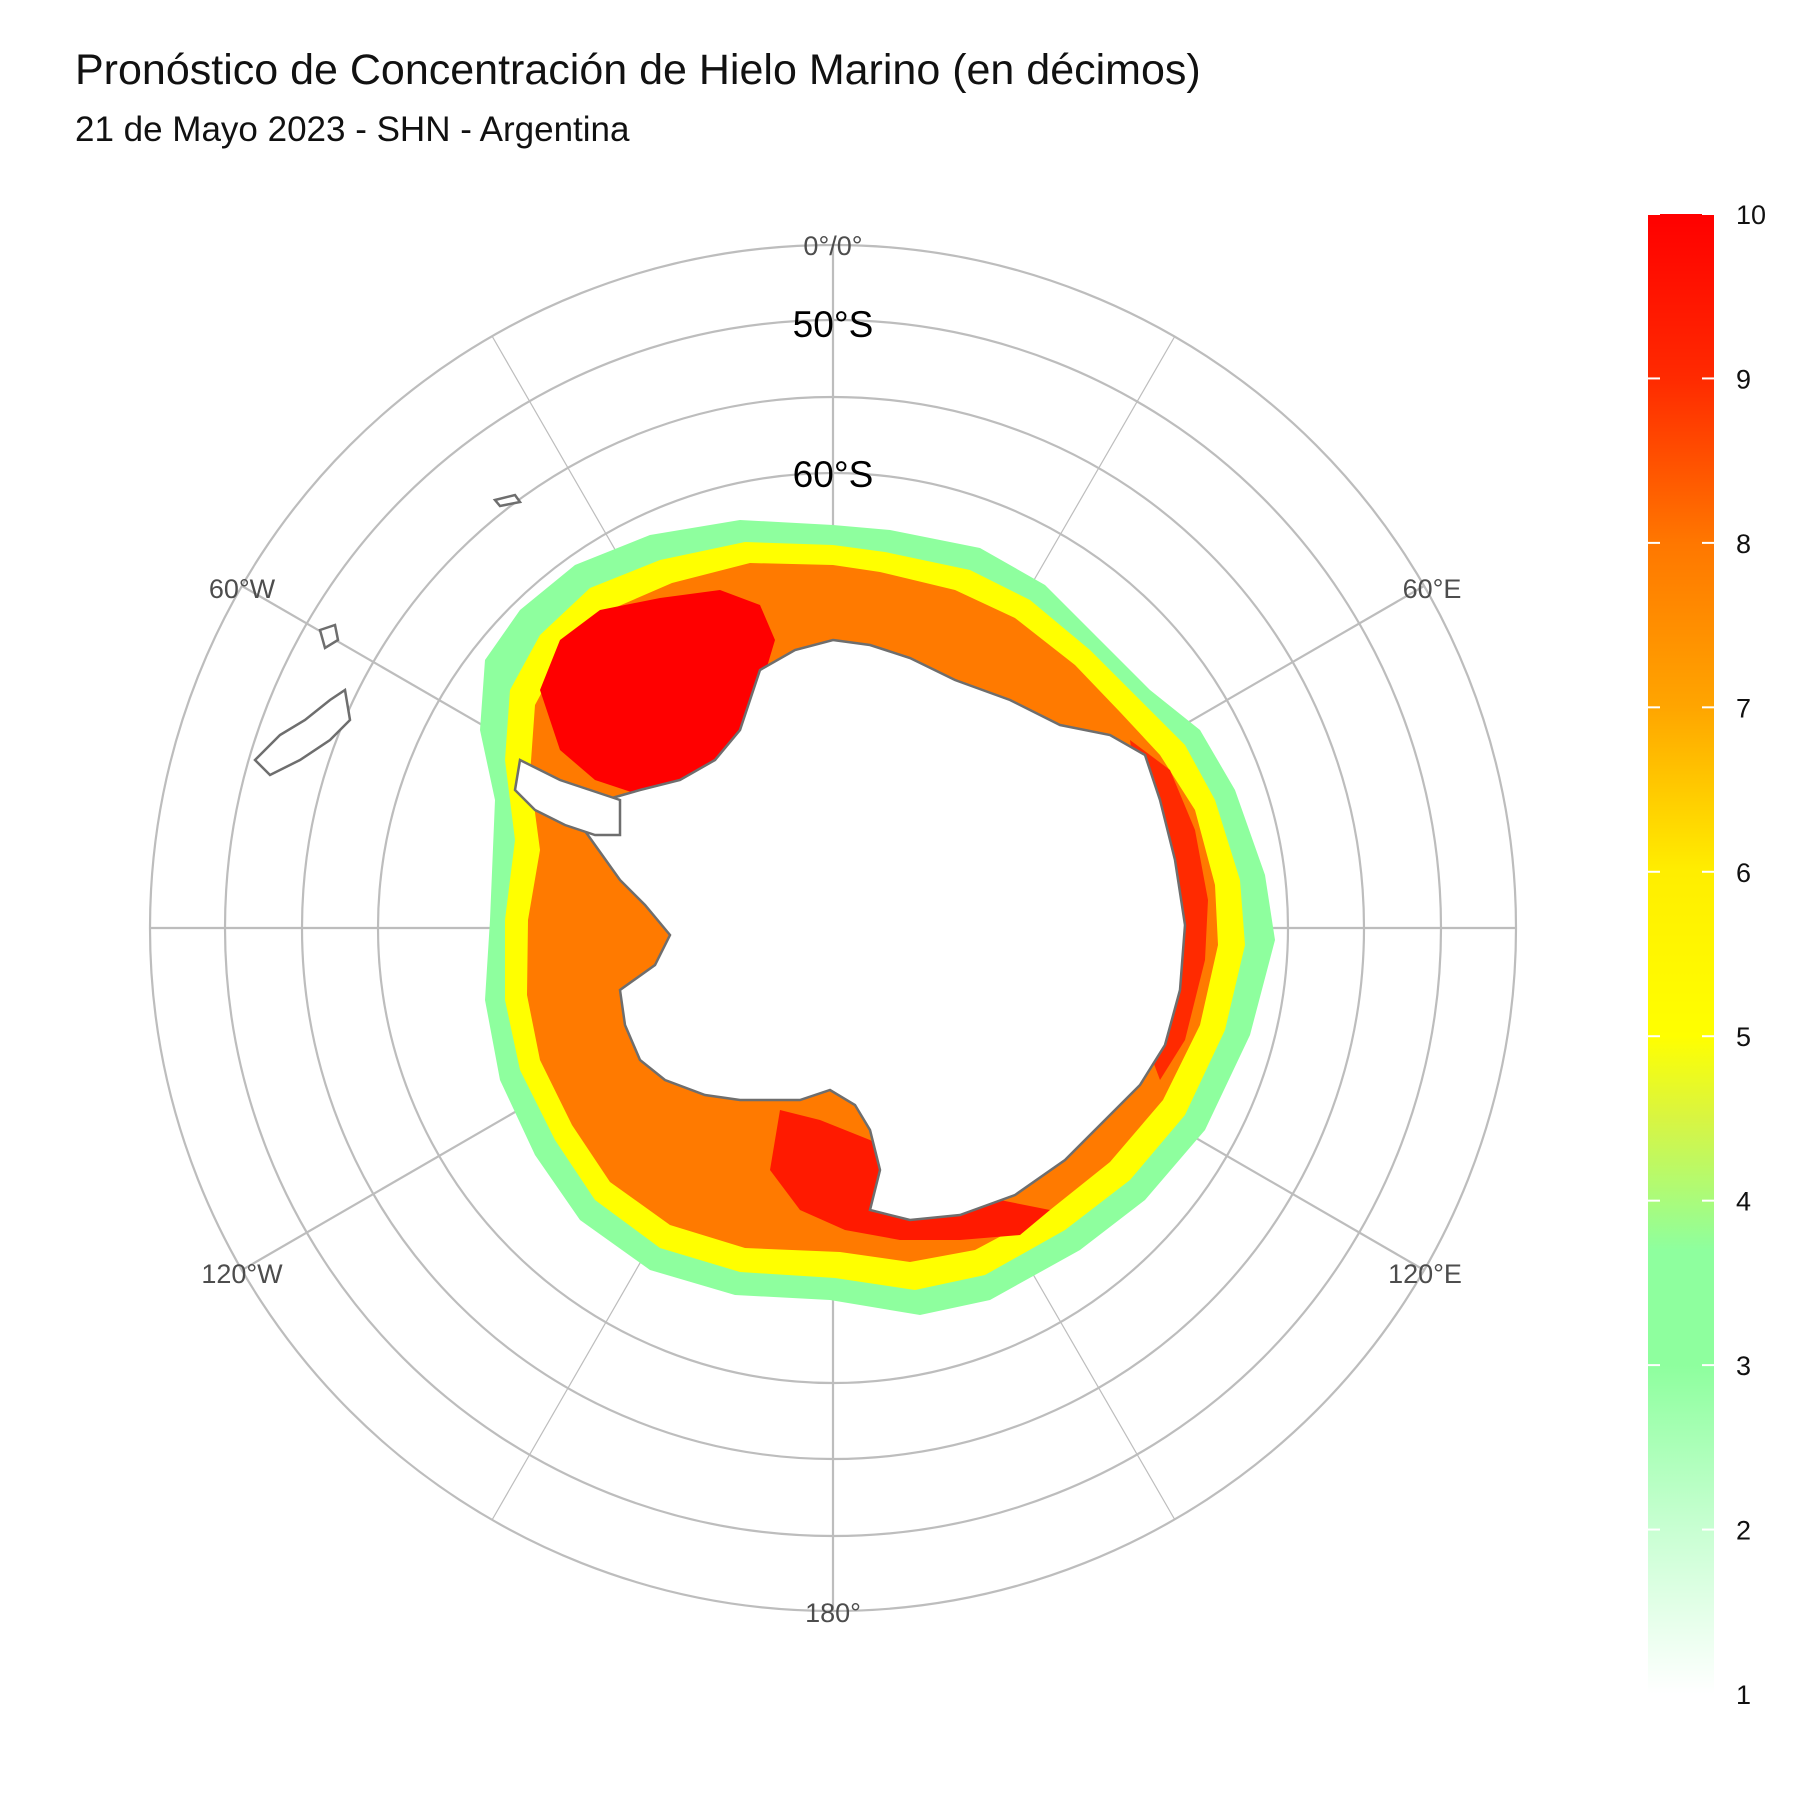 This screenshot has width=1800, height=1800. Describe the element at coordinates (1743, 1366) in the screenshot. I see `legend-tick-label: 3` at that location.